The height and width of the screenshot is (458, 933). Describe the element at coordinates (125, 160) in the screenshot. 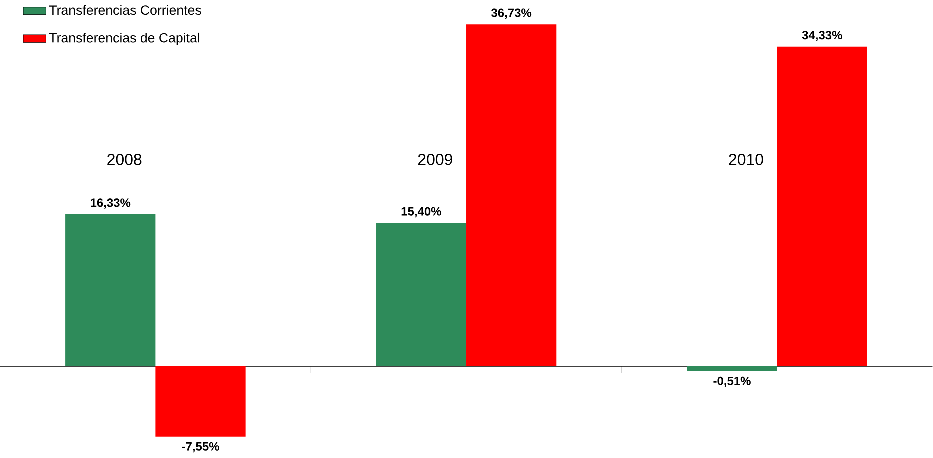

I see `x-tick-label: 2008` at that location.